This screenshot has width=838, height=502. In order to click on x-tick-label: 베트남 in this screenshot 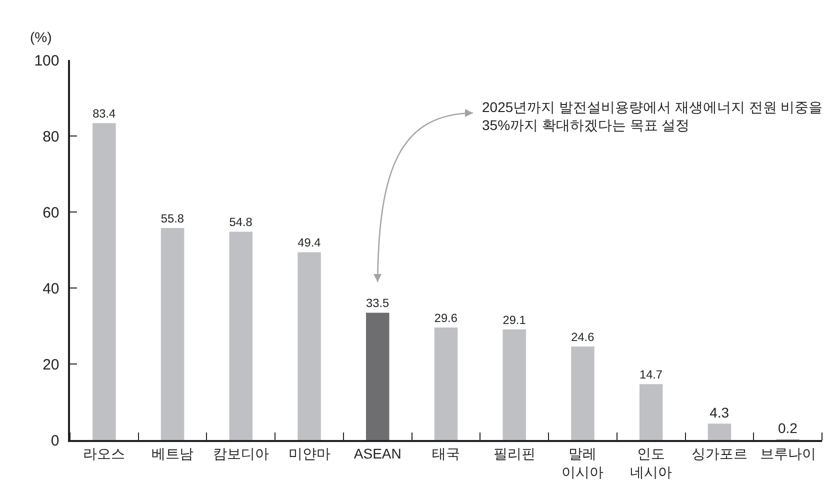, I will do `click(173, 454)`.